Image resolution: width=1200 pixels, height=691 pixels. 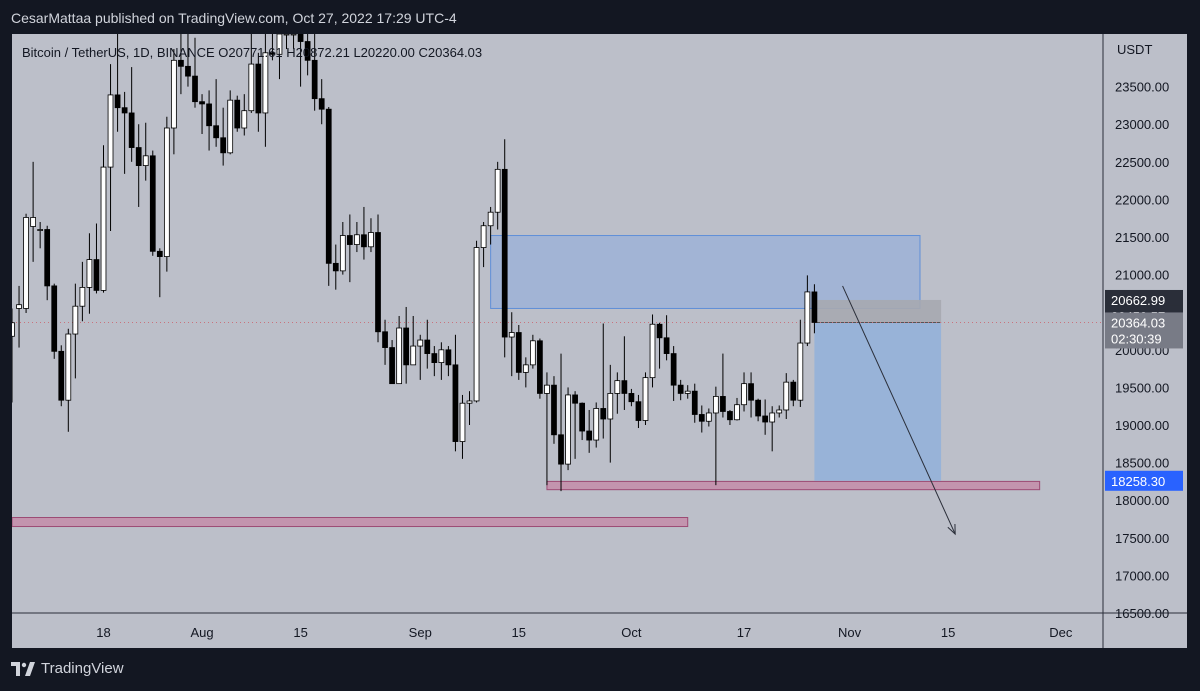 What do you see at coordinates (1138, 322) in the screenshot?
I see `price-tag-value: 20364.03` at bounding box center [1138, 322].